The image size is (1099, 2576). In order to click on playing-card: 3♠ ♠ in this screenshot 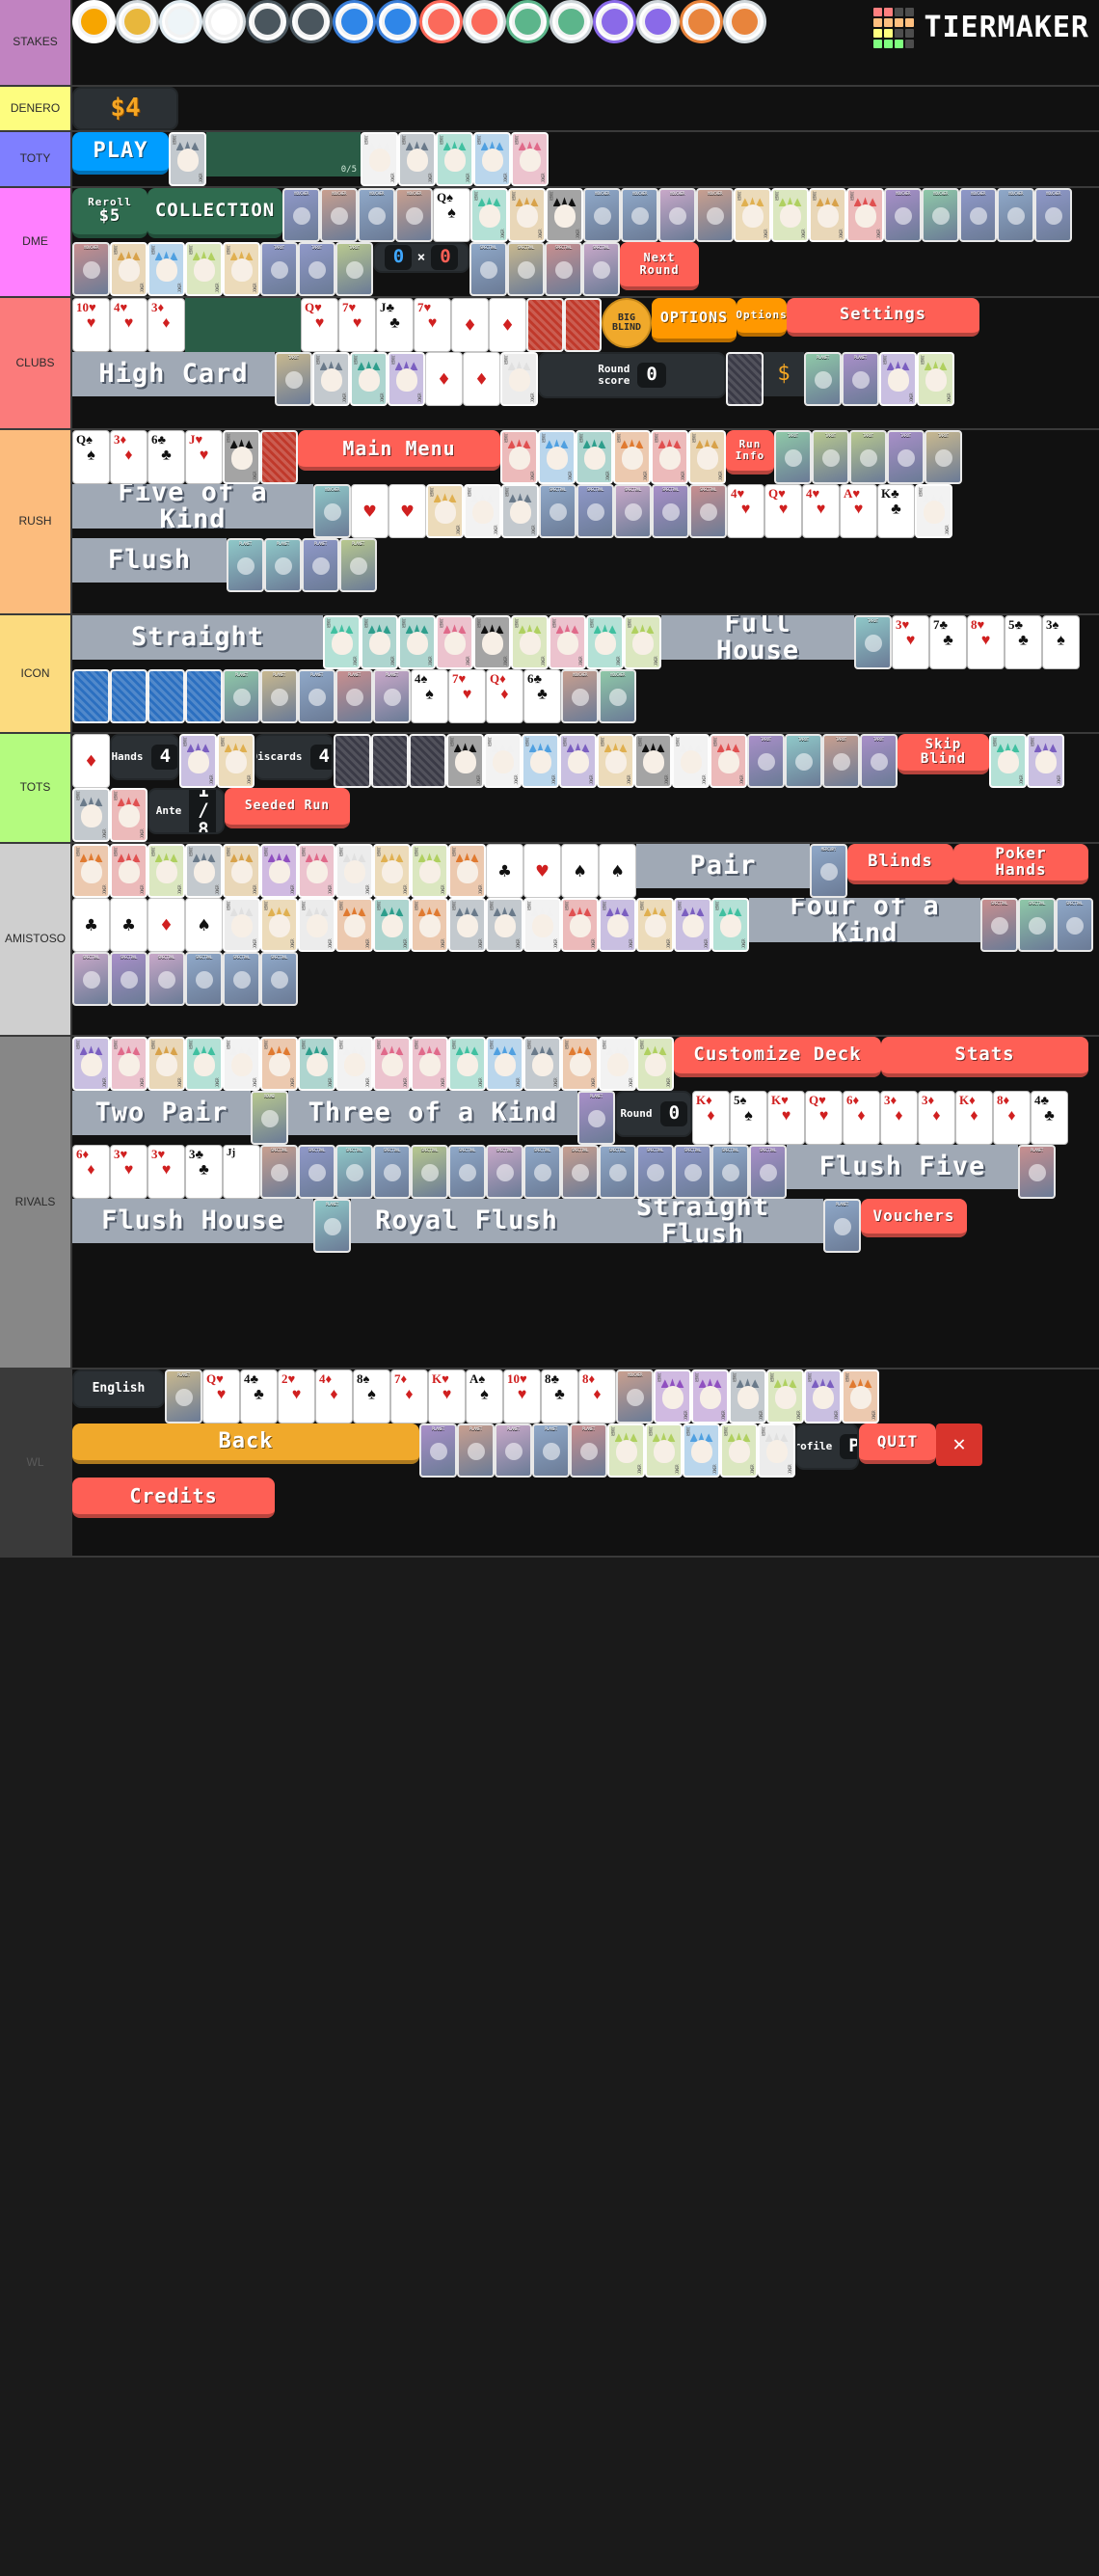, I will do `click(1061, 642)`.